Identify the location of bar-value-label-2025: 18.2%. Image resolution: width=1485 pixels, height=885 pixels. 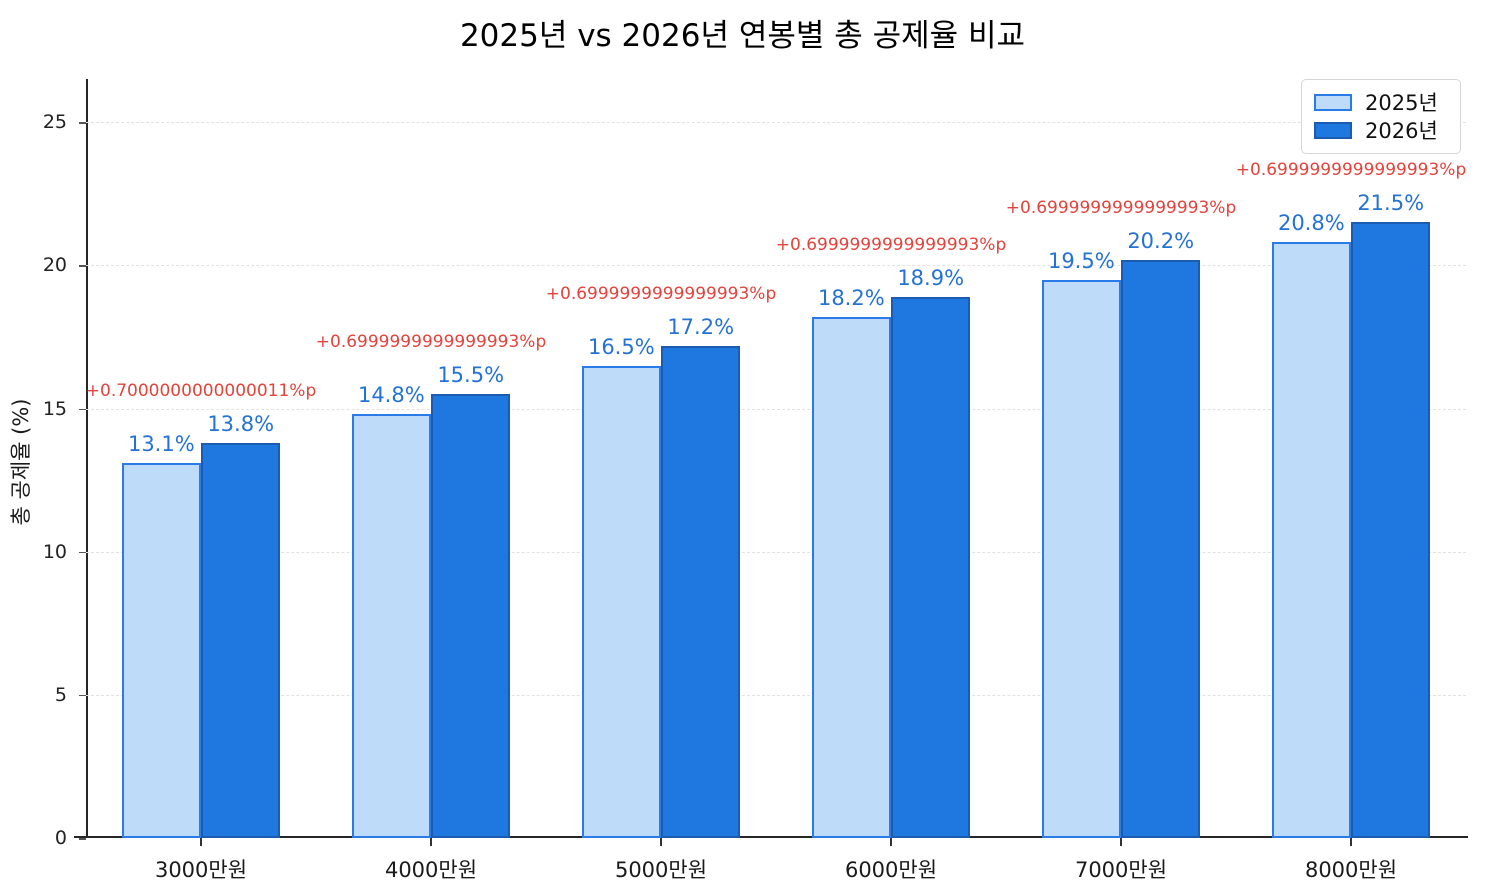
(851, 297).